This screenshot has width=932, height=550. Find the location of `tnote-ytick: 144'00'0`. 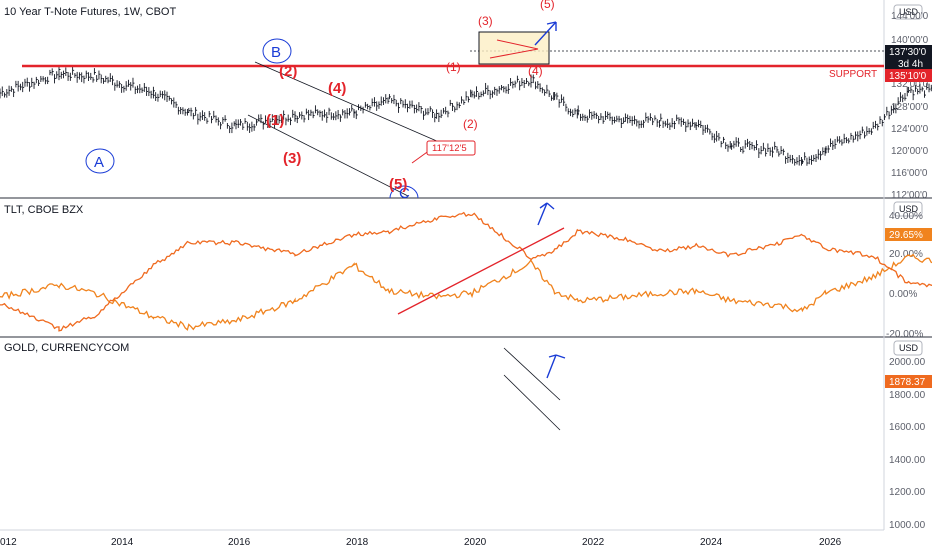

tnote-ytick: 144'00'0 is located at coordinates (910, 16).